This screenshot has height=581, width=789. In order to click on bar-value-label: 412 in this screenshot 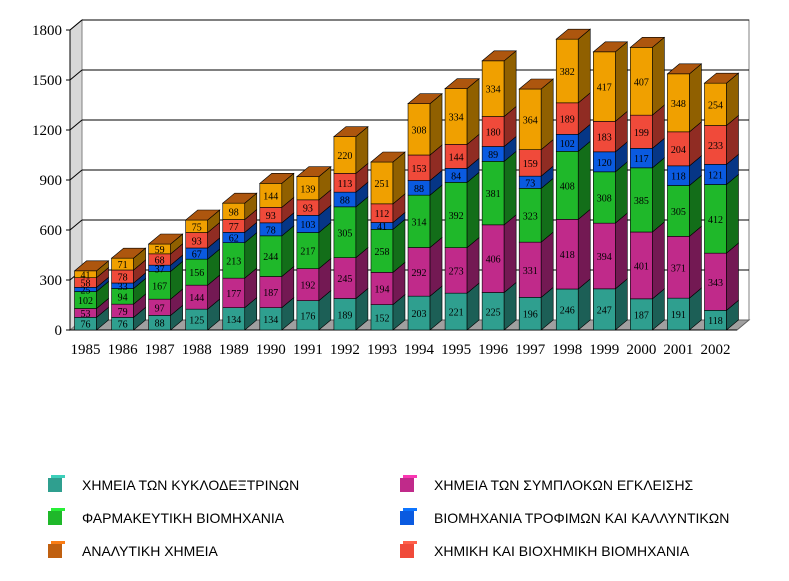, I will do `click(715, 220)`.